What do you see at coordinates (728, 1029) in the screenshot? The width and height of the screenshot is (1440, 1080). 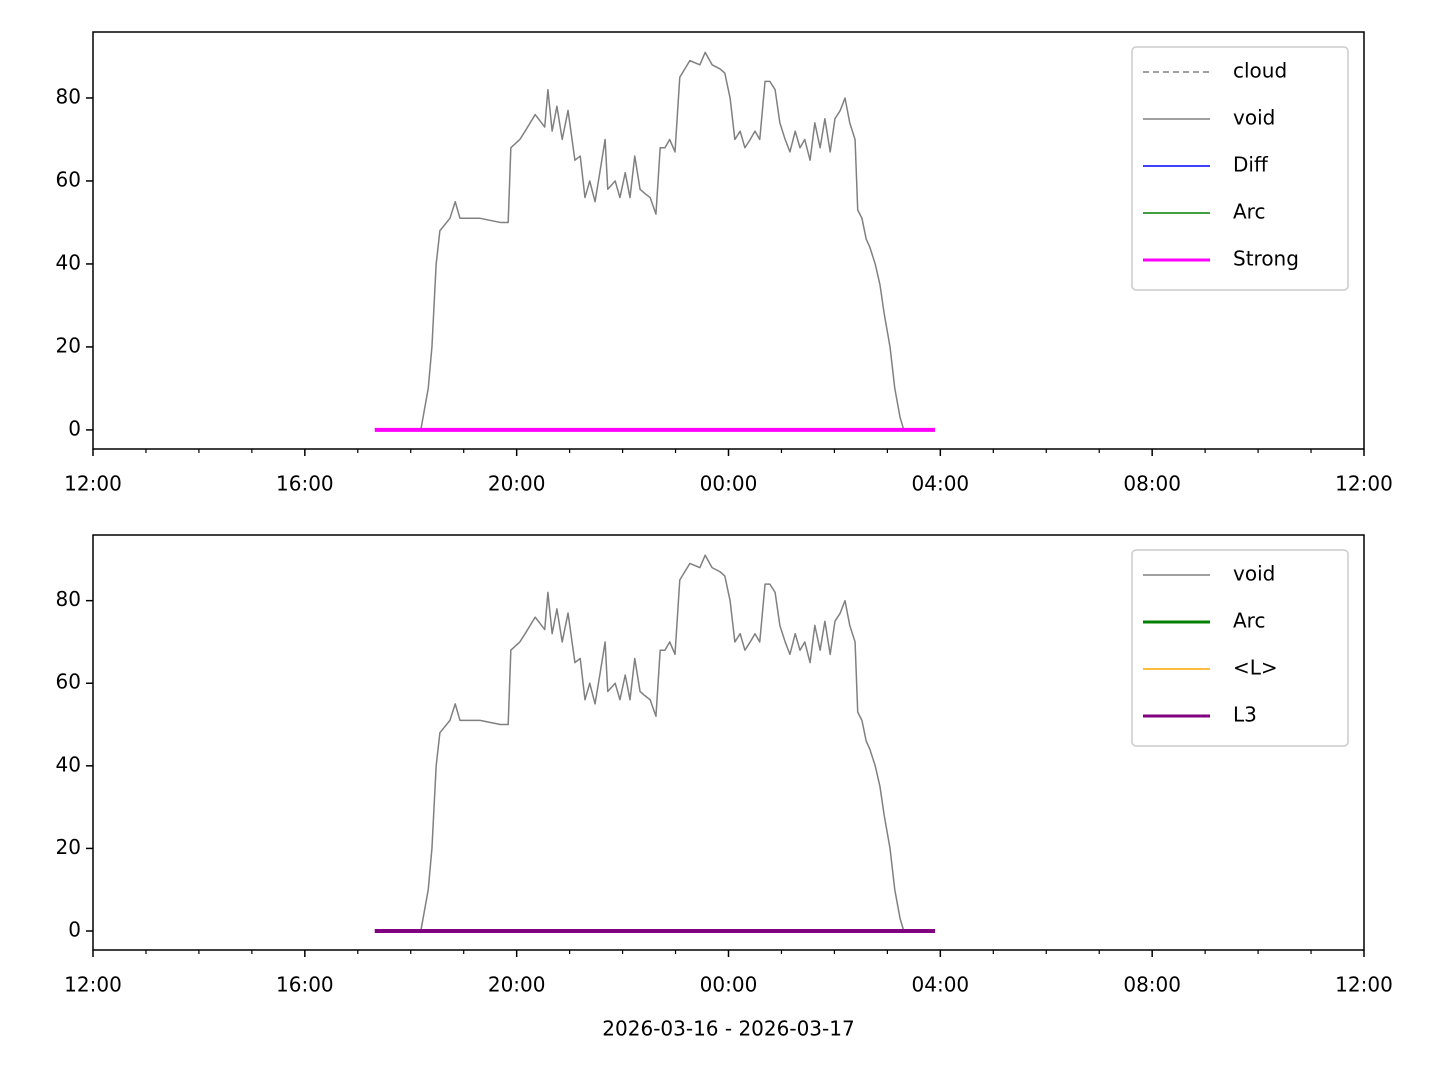 I see `x-axis-label: 2026-03-16 - 2026-03-17` at bounding box center [728, 1029].